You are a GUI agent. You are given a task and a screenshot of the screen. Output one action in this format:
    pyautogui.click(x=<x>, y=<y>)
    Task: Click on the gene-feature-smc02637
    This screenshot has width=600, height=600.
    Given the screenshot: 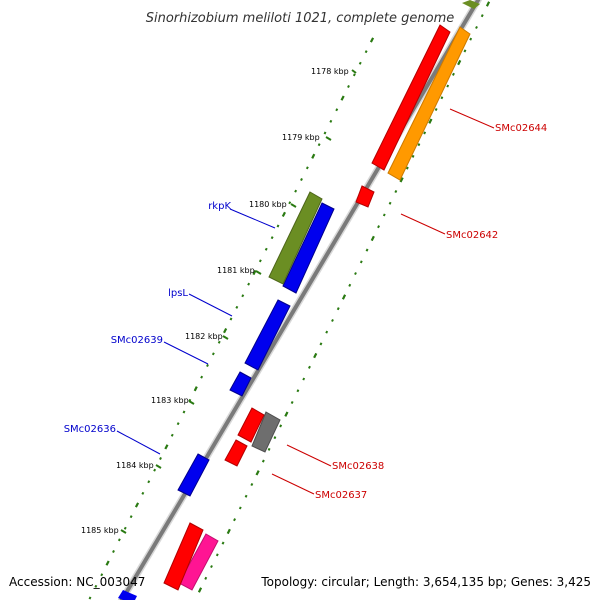 What is the action you would take?
    pyautogui.click(x=236, y=453)
    